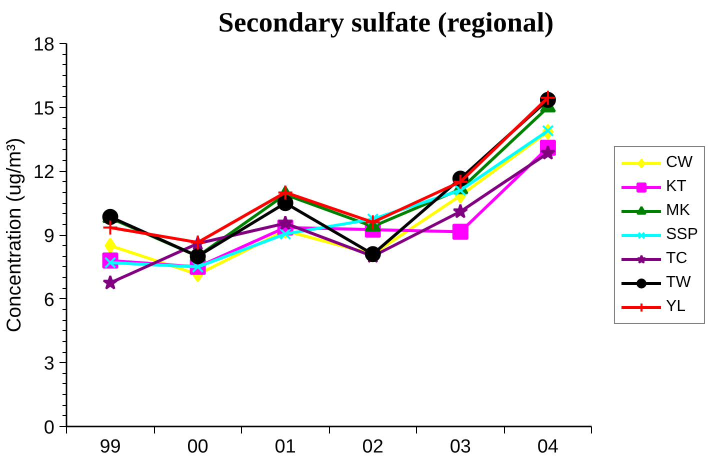 The image size is (710, 459). I want to click on y-axis-title: Concentration (ug/m³), so click(14, 235).